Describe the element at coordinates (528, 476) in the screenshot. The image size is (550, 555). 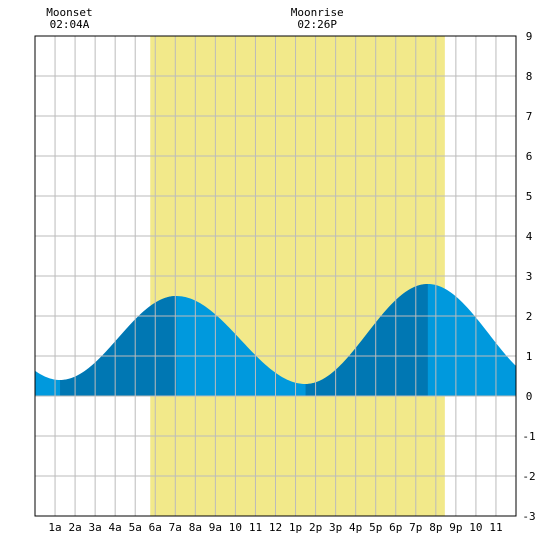
I see `y-tick-label: -2` at that location.